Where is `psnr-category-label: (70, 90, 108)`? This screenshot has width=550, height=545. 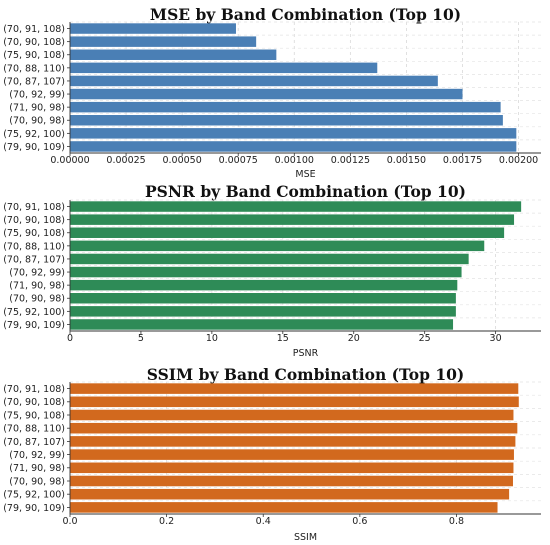
psnr-category-label: (70, 90, 108) is located at coordinates (34, 220).